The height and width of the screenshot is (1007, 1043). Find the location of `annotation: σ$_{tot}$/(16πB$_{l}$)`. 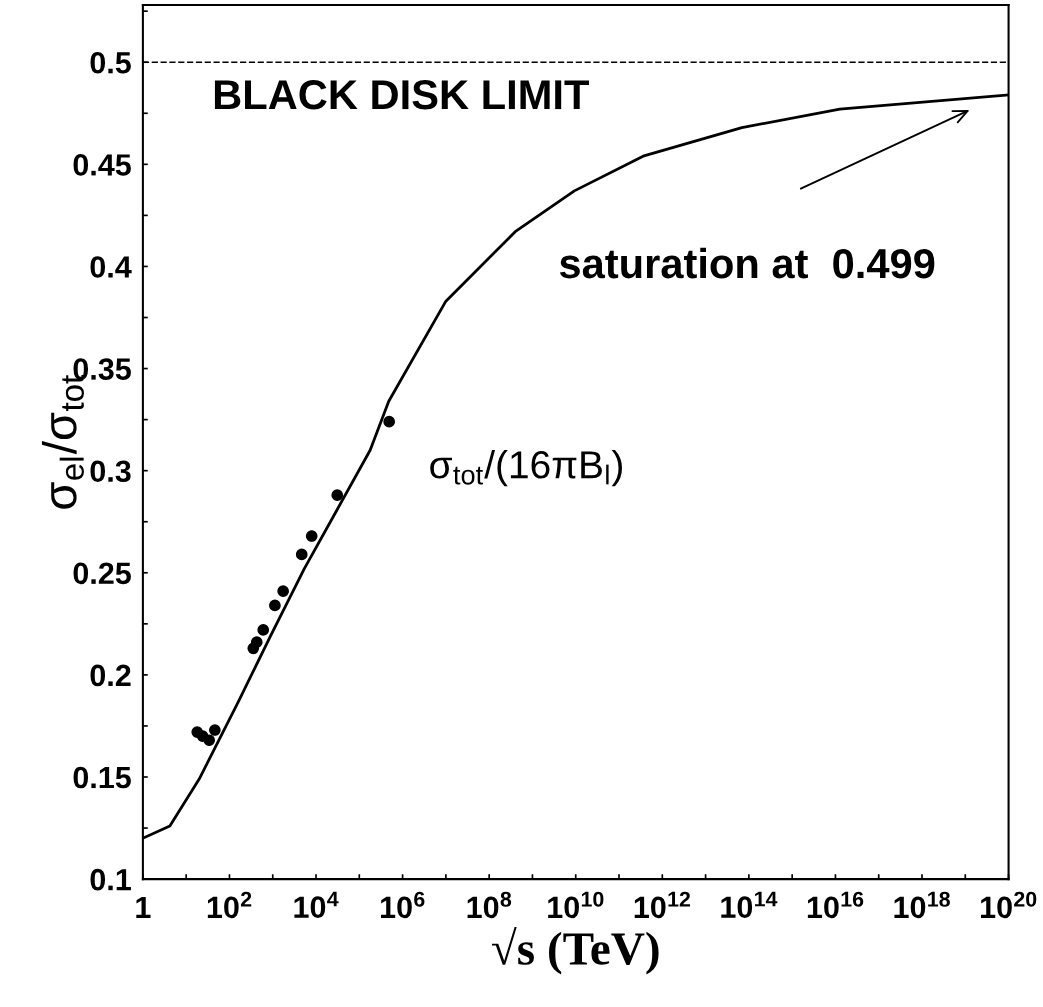

annotation: σ$_{tot}$/(16πB$_{l}$) is located at coordinates (526, 468).